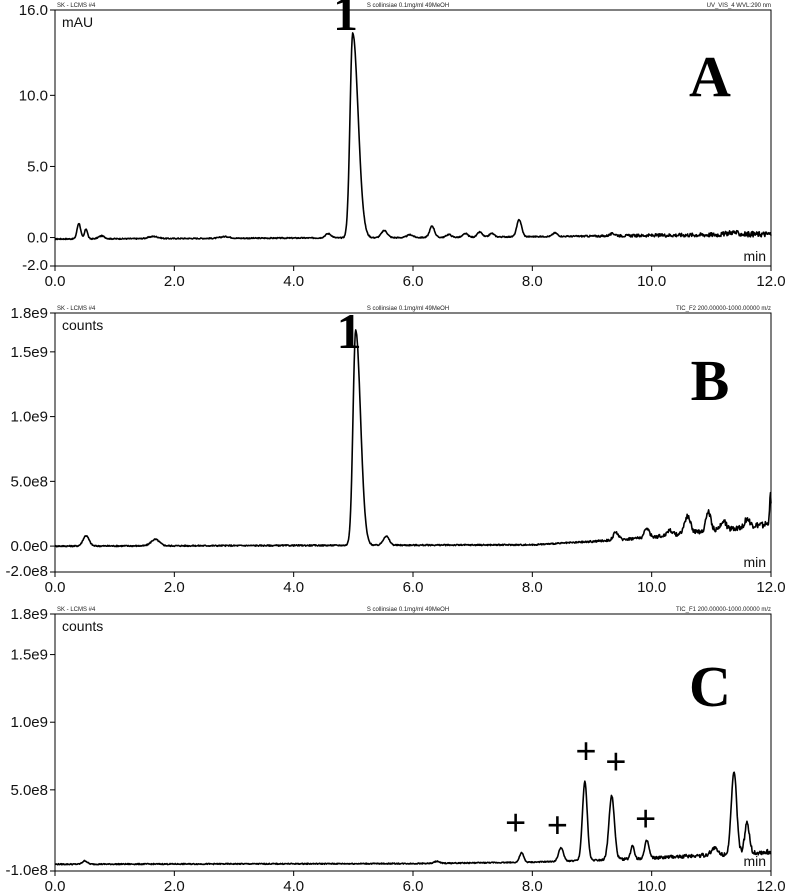 The height and width of the screenshot is (895, 789). I want to click on panel-letter: A, so click(710, 76).